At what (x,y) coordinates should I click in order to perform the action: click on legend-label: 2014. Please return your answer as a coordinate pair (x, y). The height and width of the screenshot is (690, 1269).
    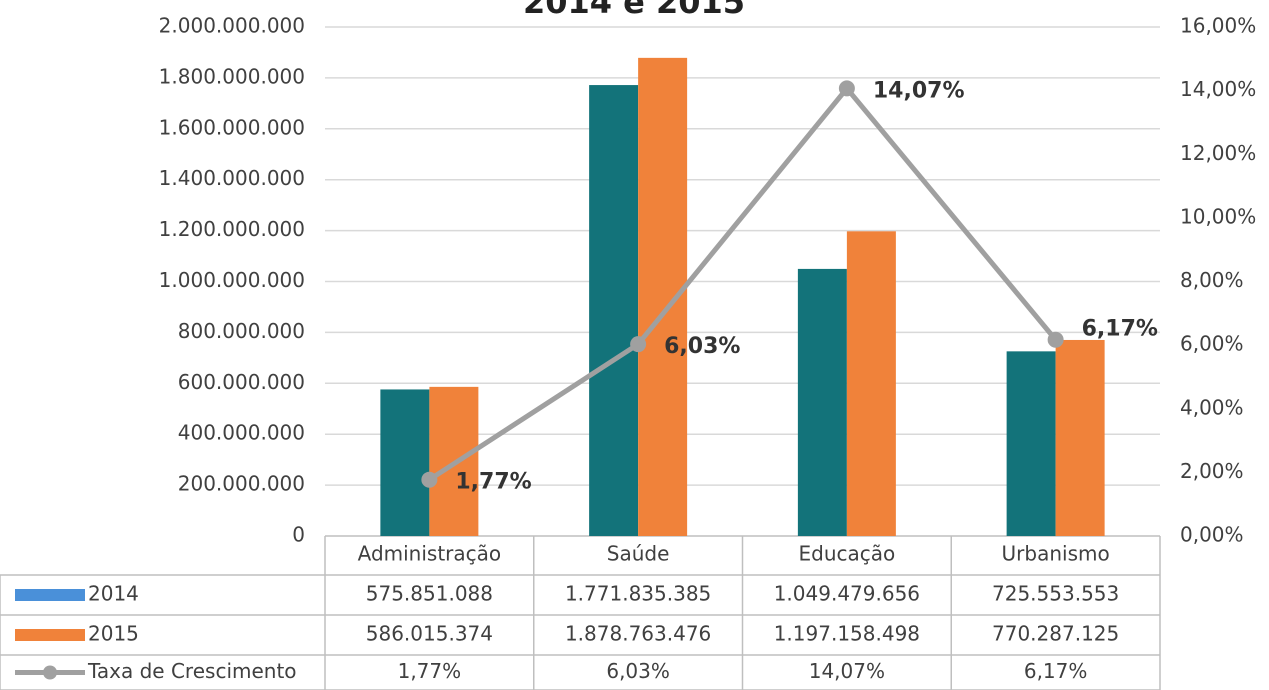
    Looking at the image, I should click on (113, 594).